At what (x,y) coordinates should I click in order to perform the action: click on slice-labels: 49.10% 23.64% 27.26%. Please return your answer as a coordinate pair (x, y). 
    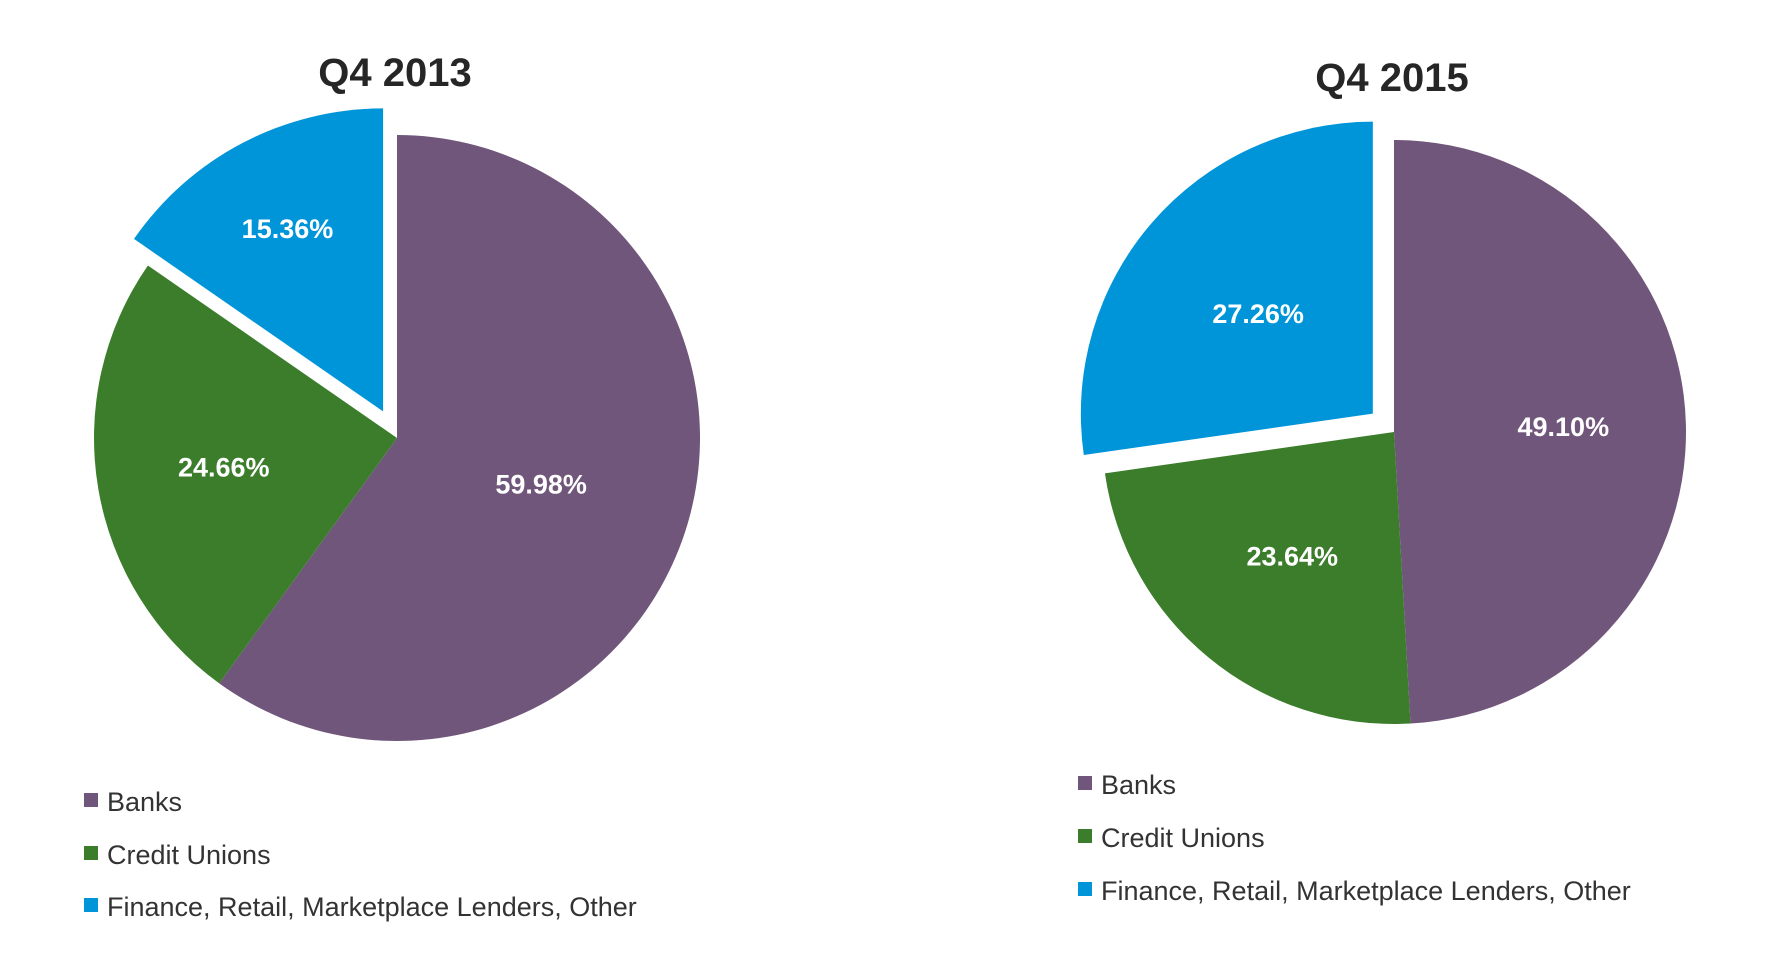
    Looking at the image, I should click on (1410, 435).